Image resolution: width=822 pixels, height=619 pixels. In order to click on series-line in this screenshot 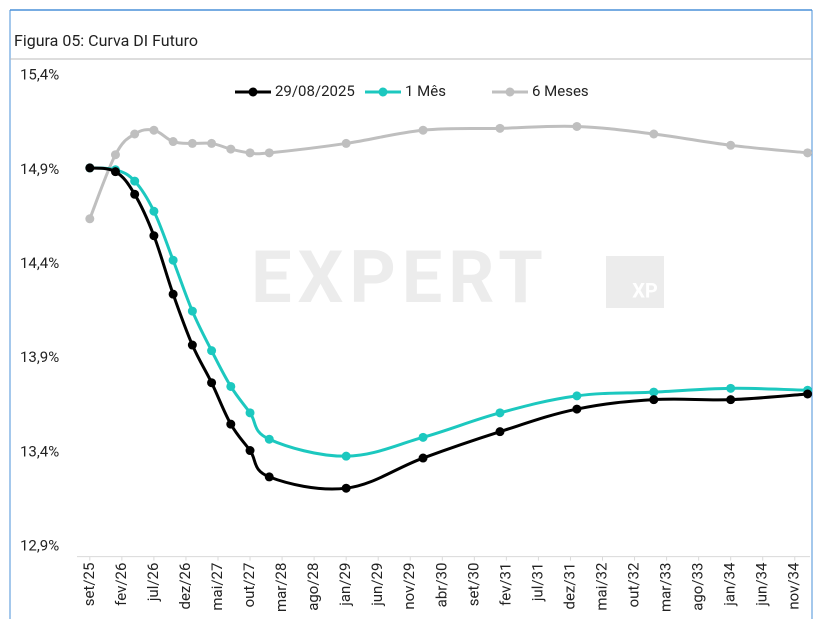, I will do `click(448, 172)`.